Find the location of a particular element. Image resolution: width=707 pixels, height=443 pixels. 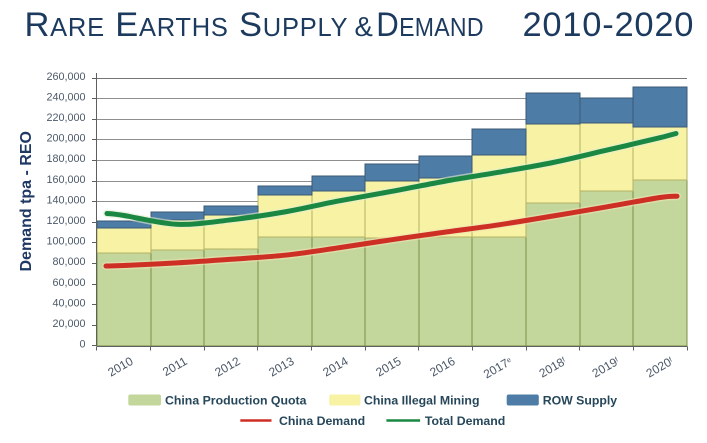

svg-text: 200,000 is located at coordinates (65, 139).